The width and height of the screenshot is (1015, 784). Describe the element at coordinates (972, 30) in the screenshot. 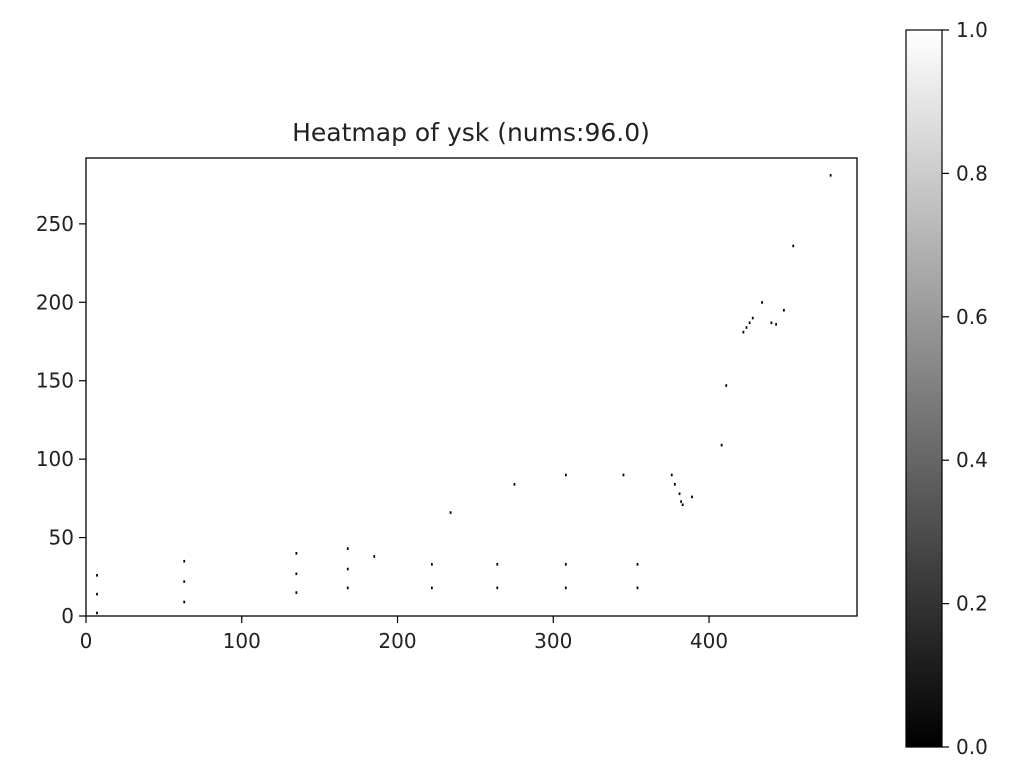

I see `colorbar-tick-label-1.0: 1.0` at that location.